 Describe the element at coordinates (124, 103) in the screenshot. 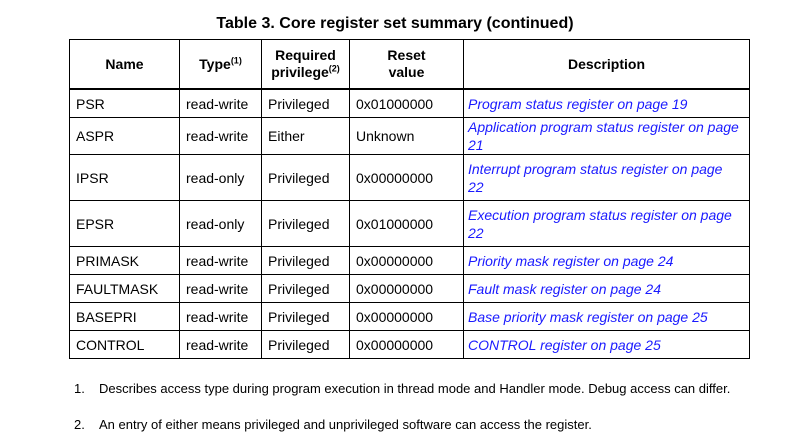

I see `cell-name: PSR` at that location.